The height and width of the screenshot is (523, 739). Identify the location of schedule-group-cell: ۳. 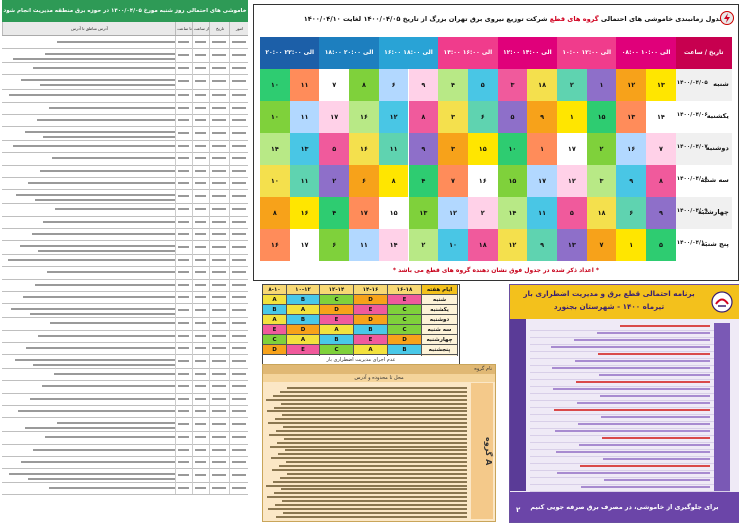
(453, 149).